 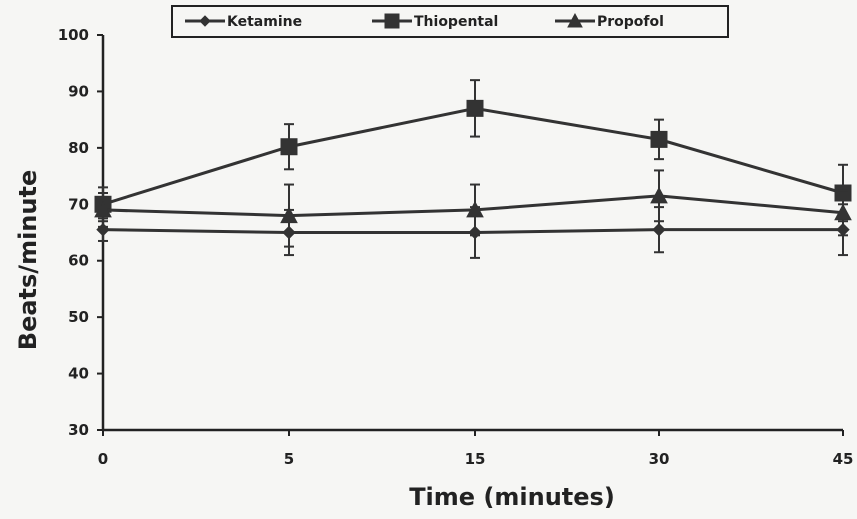 I want to click on x-tick-label: 45, so click(x=843, y=459).